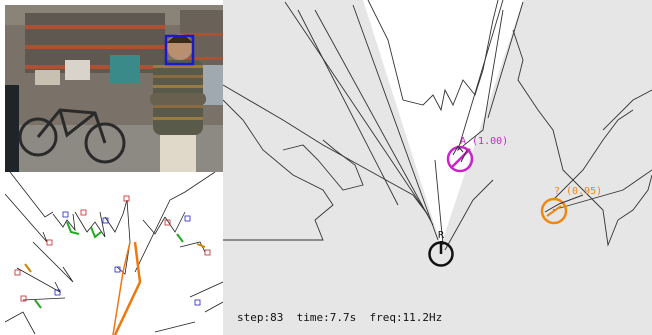  I want to click on person, so click(178, 103).